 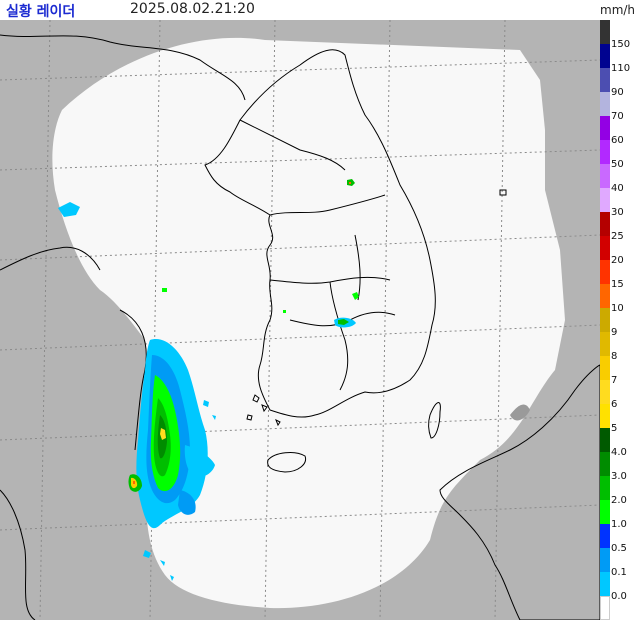 I want to click on legend-label: 60, so click(x=617, y=140).